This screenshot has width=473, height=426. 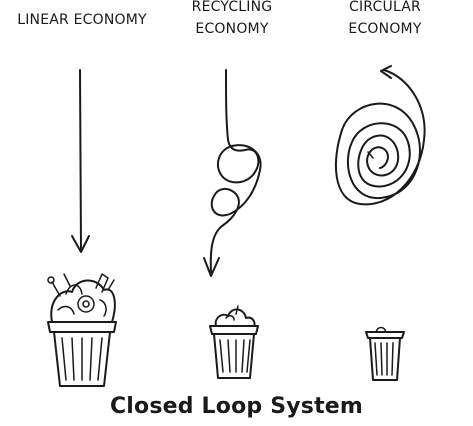 I want to click on linear-trash-can-icon, so click(x=82, y=330).